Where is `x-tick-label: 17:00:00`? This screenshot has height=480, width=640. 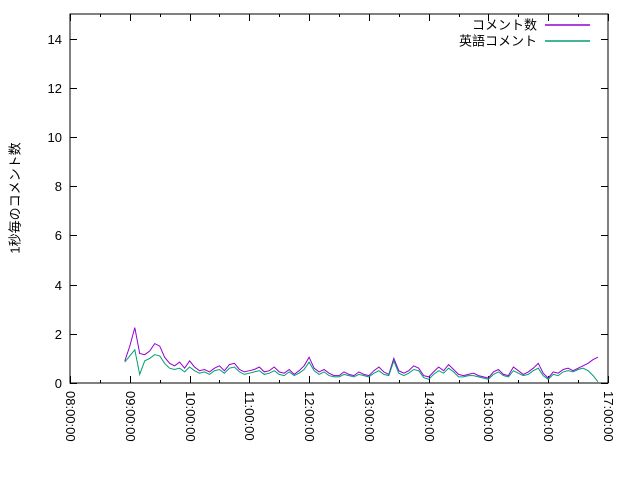
x-tick-label: 17:00:00 is located at coordinates (608, 416).